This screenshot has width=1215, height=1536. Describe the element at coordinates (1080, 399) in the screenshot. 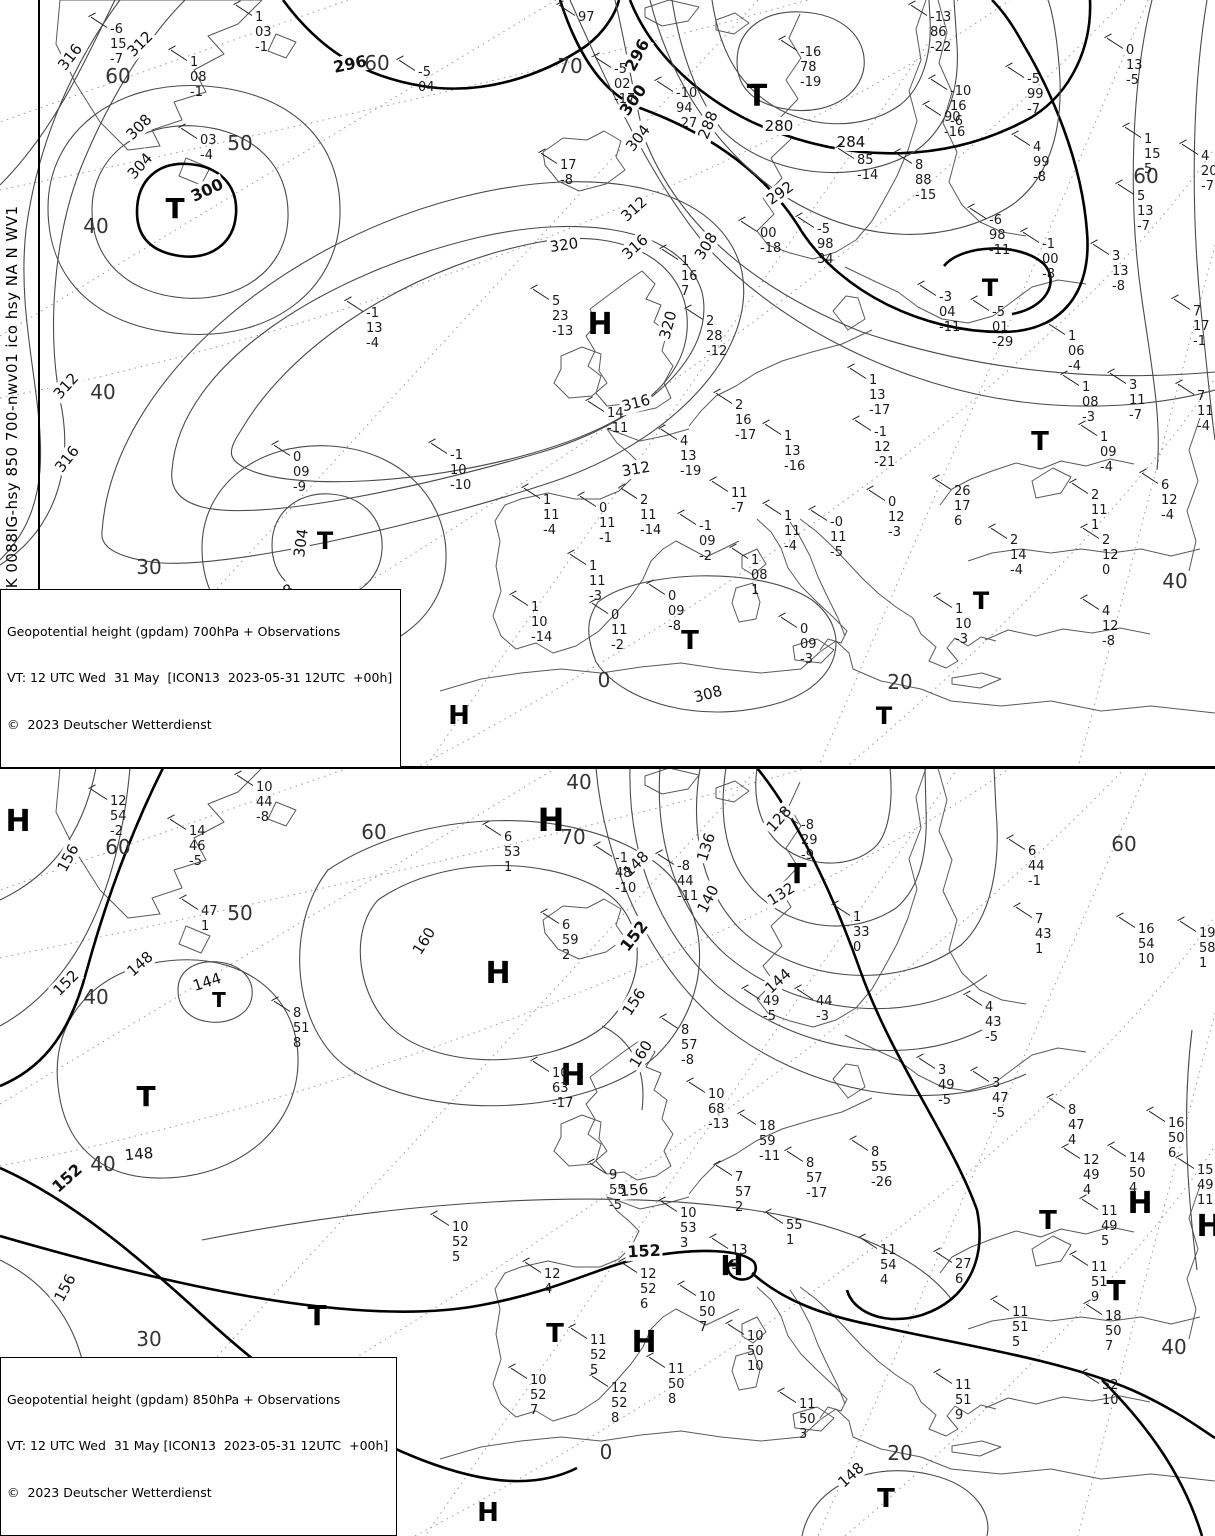

I see `station-plot: 1 08 -3` at that location.